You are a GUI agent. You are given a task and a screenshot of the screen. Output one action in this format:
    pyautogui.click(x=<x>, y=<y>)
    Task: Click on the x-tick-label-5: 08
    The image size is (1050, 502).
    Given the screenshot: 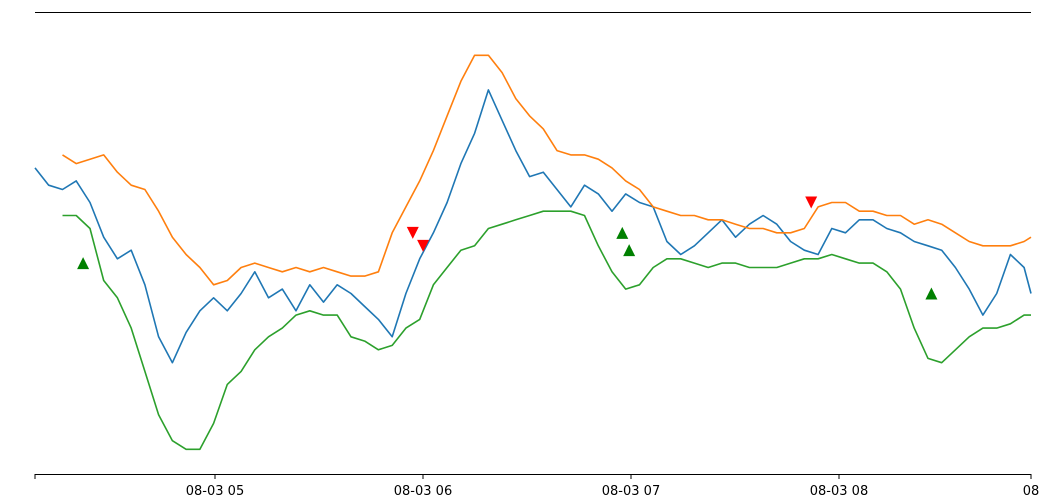 What is the action you would take?
    pyautogui.click(x=1031, y=491)
    